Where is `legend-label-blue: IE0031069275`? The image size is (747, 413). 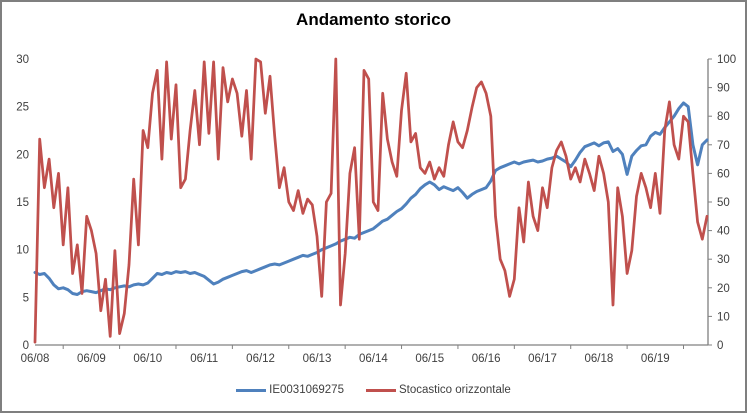 legend-label-blue: IE0031069275 is located at coordinates (306, 390).